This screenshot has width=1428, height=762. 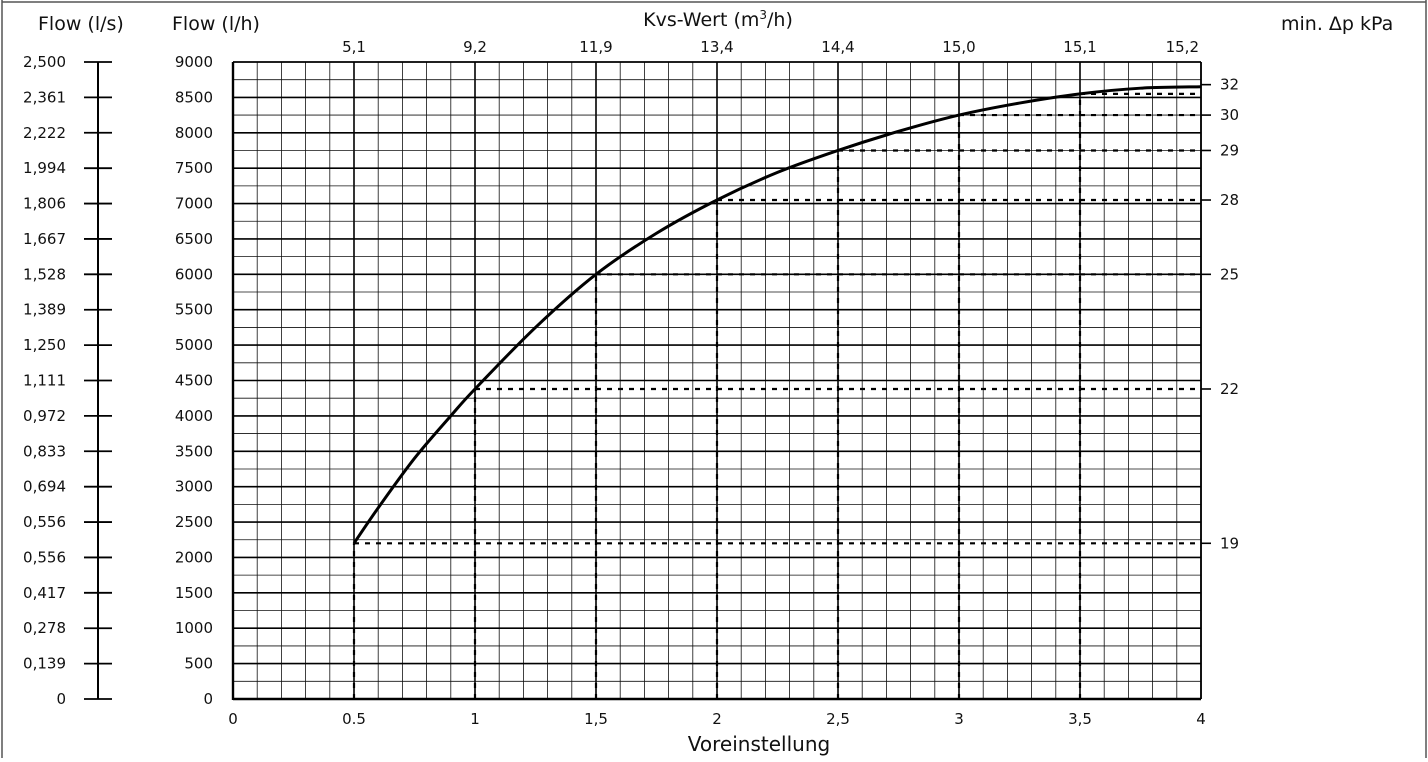 I want to click on flow-ls-axis-title: Flow (l/s), so click(x=81, y=24).